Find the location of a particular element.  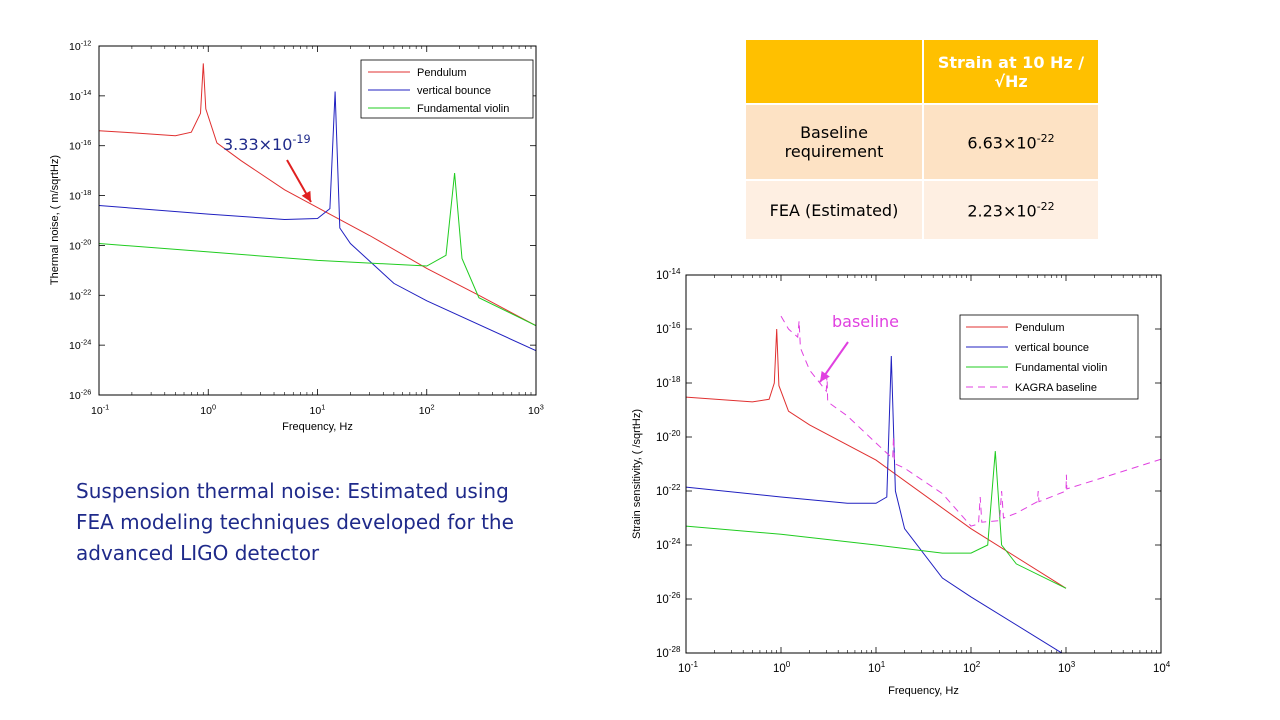

table-row-baseline: Baseline requirement 6.63×10-22 is located at coordinates (922, 142).